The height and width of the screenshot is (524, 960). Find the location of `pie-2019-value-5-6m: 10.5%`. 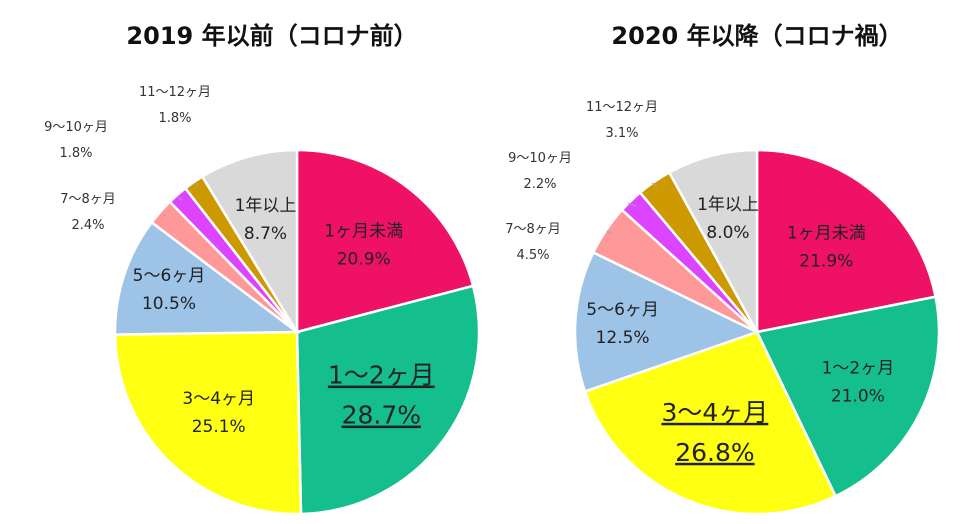

pie-2019-value-5-6m: 10.5% is located at coordinates (169, 304).